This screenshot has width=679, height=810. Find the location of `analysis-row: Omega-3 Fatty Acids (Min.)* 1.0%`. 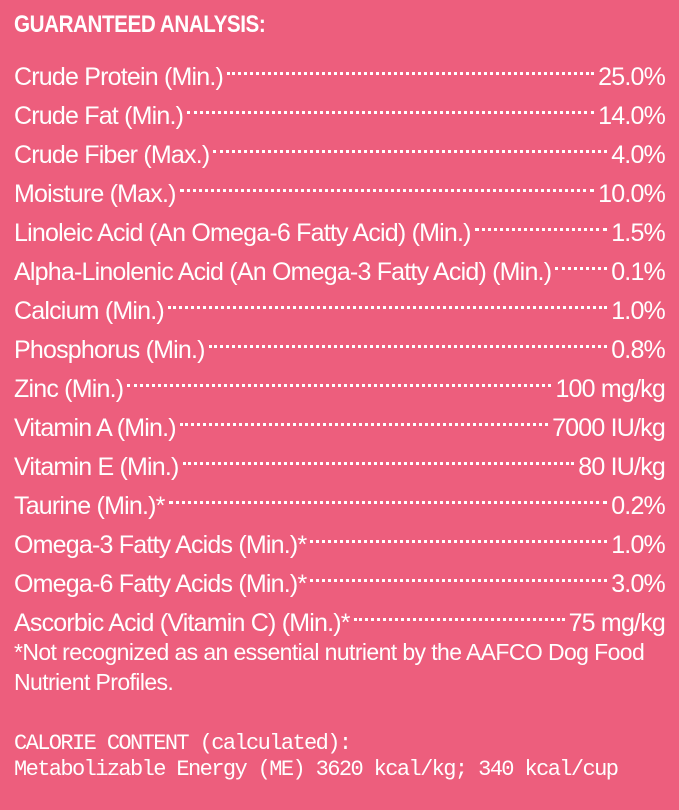

analysis-row: Omega-3 Fatty Acids (Min.)* 1.0% is located at coordinates (340, 536).